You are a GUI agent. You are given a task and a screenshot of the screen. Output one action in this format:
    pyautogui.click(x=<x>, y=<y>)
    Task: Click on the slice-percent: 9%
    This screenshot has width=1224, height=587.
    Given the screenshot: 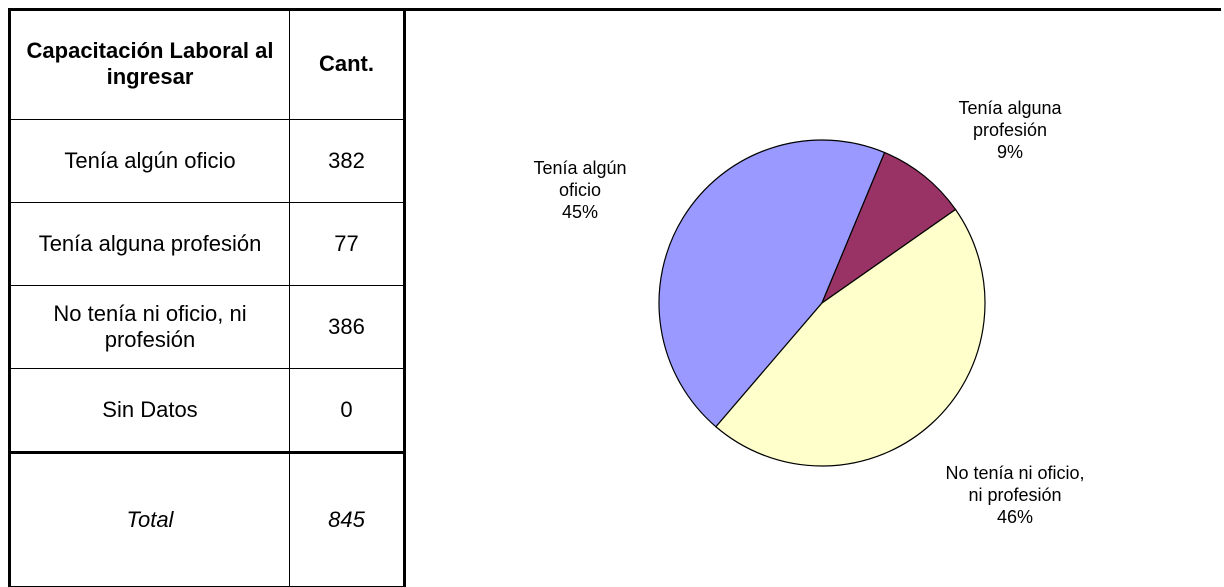 What is the action you would take?
    pyautogui.click(x=1009, y=152)
    